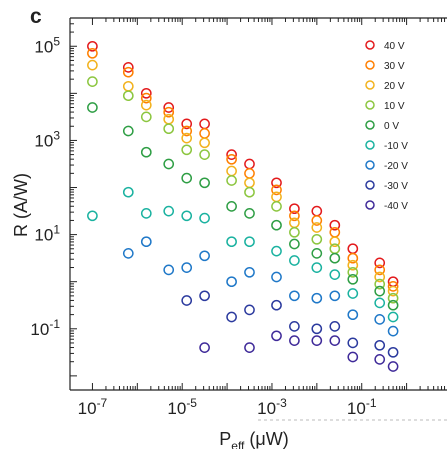 Image resolution: width=447 pixels, height=454 pixels. Describe the element at coordinates (102, 403) in the screenshot. I see `x-tick-exponent: -7` at that location.